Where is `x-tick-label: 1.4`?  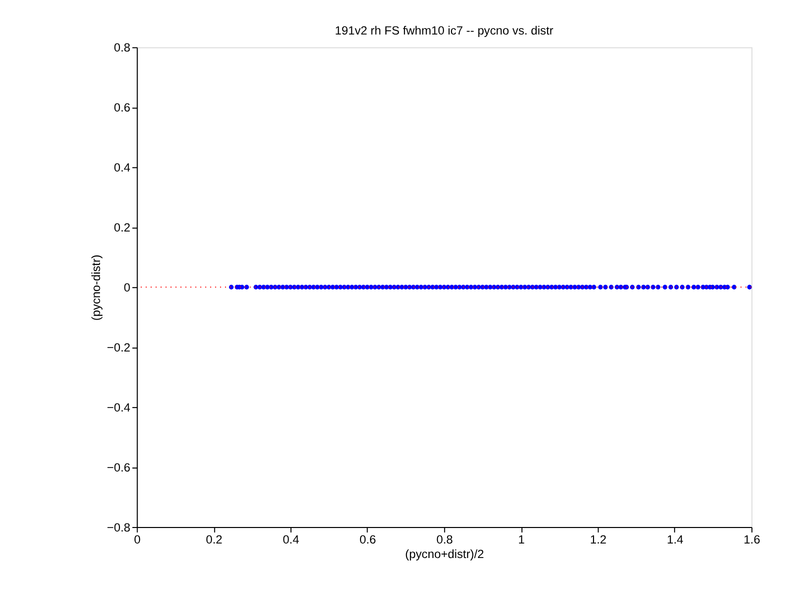
x-tick-label: 1.4 is located at coordinates (675, 539).